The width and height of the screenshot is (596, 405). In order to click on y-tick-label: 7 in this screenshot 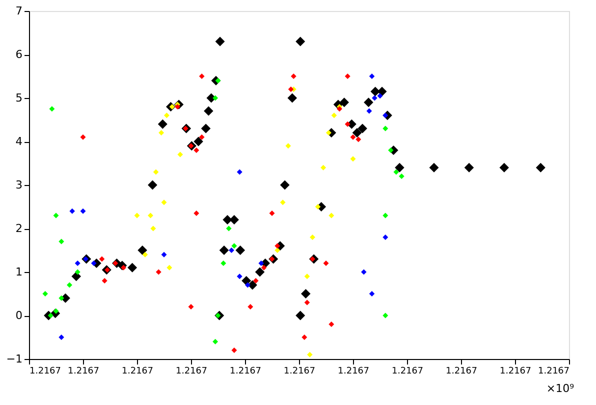, I will do `click(19, 11)`.